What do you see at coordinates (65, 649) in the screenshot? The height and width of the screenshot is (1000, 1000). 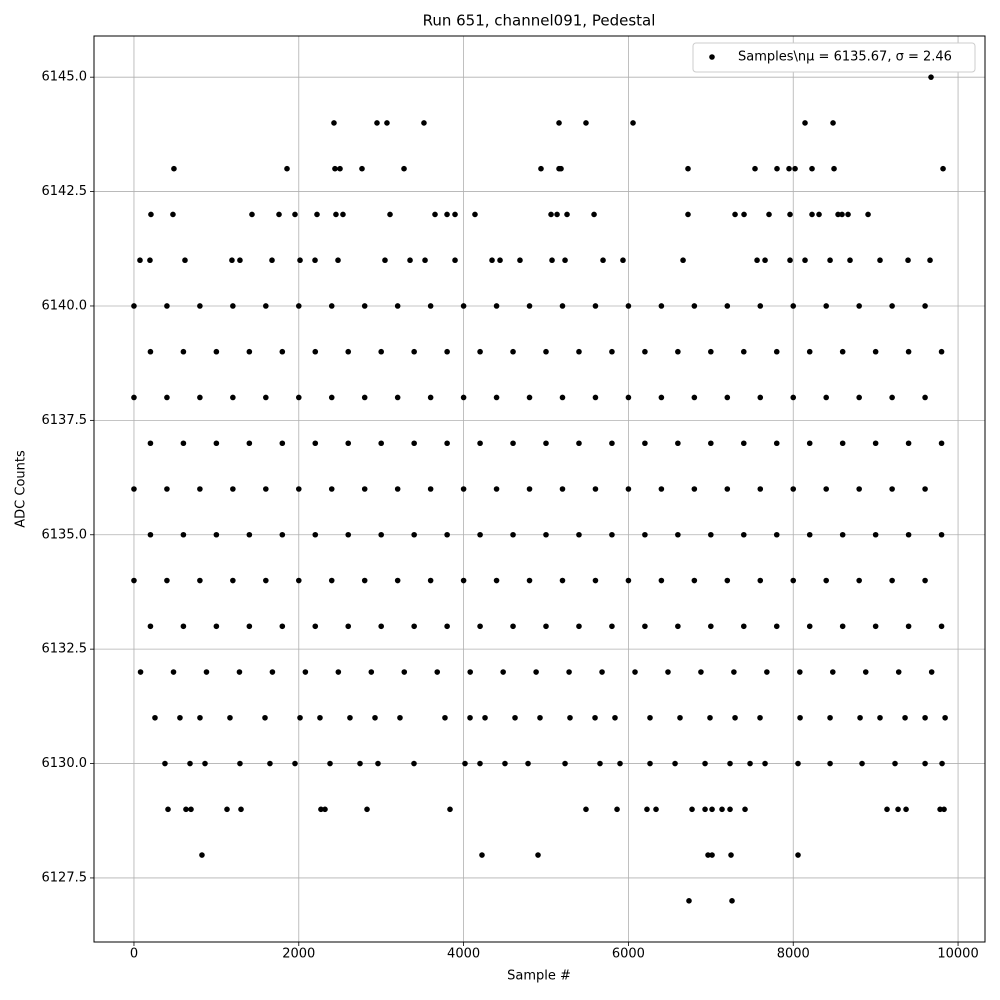 I see `y-tick-label: 6132.5` at bounding box center [65, 649].